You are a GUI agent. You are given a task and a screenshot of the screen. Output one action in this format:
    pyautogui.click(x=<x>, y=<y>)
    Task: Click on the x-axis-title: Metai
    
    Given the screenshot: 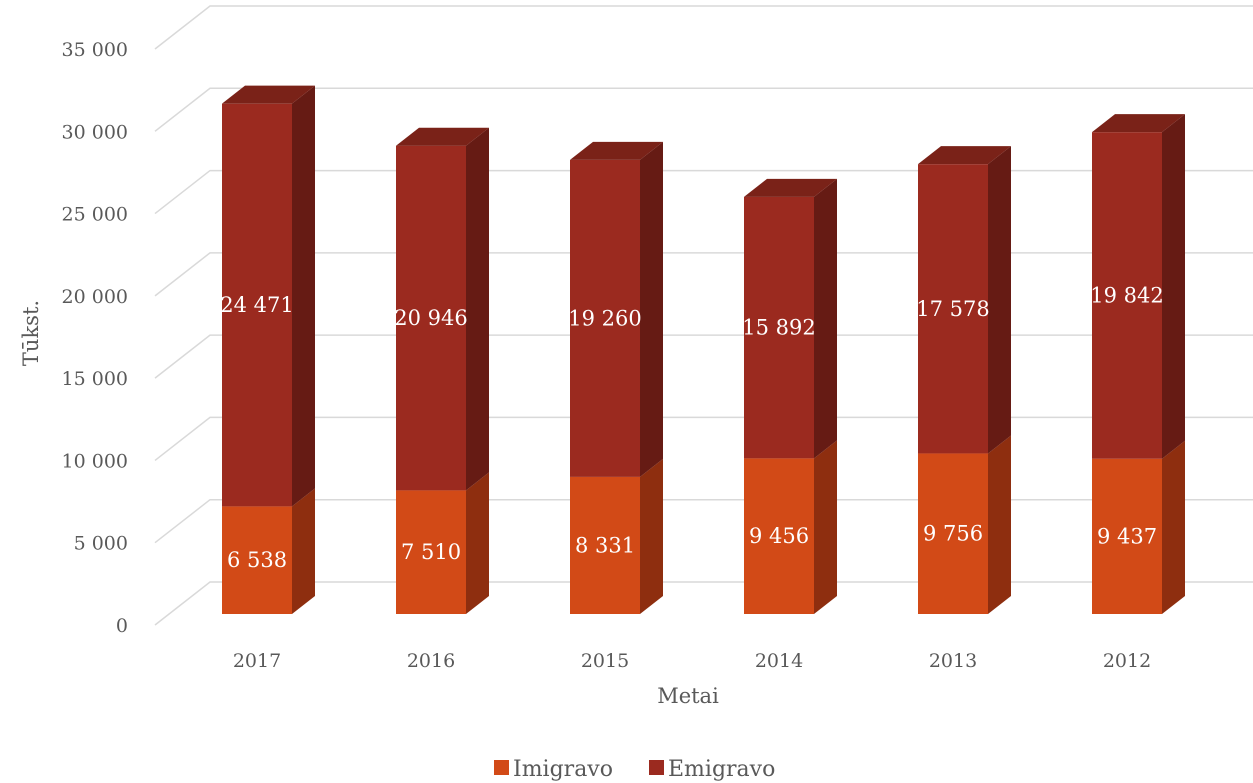 What is the action you would take?
    pyautogui.click(x=688, y=696)
    